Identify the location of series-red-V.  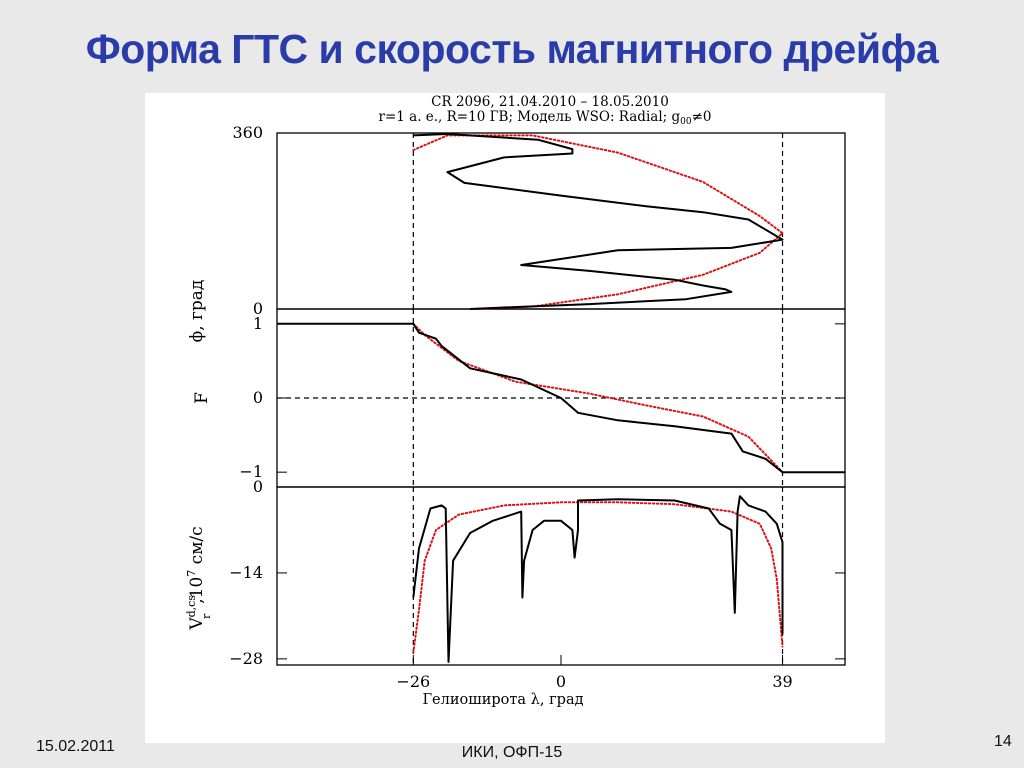
(598, 577).